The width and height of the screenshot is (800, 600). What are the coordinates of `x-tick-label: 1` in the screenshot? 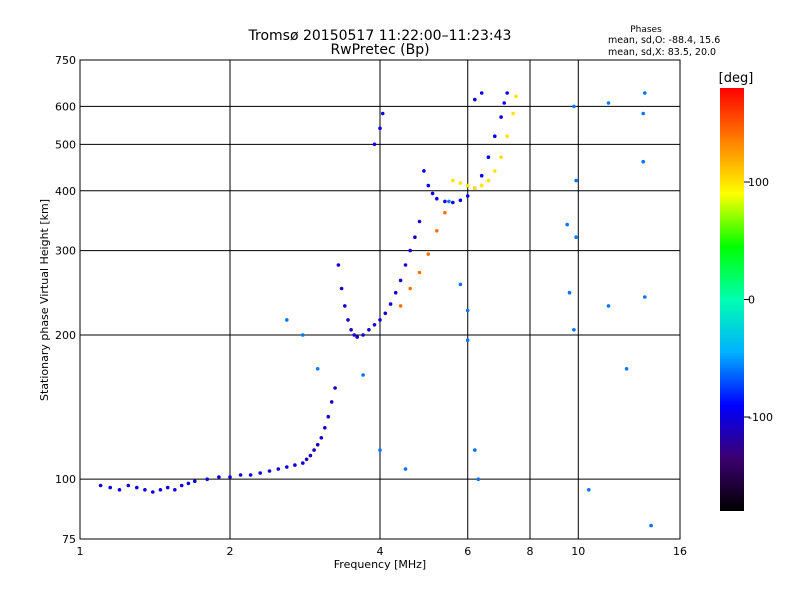 It's located at (80, 551).